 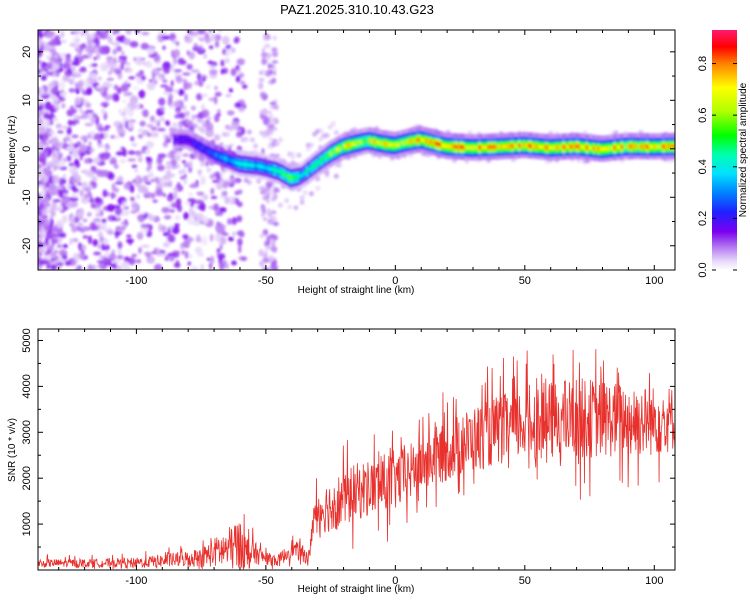 I want to click on snr-x-tick-label: 50, so click(x=525, y=581).